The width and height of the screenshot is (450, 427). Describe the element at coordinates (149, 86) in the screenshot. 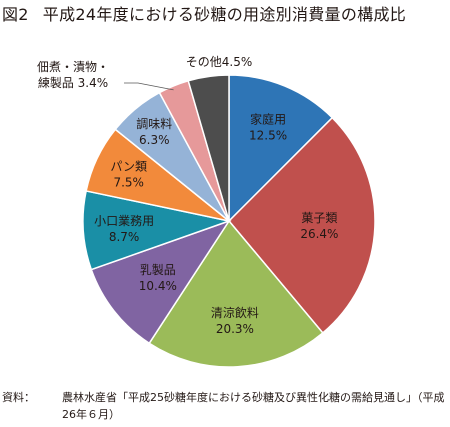

I see `leader-line-tsukudani` at that location.